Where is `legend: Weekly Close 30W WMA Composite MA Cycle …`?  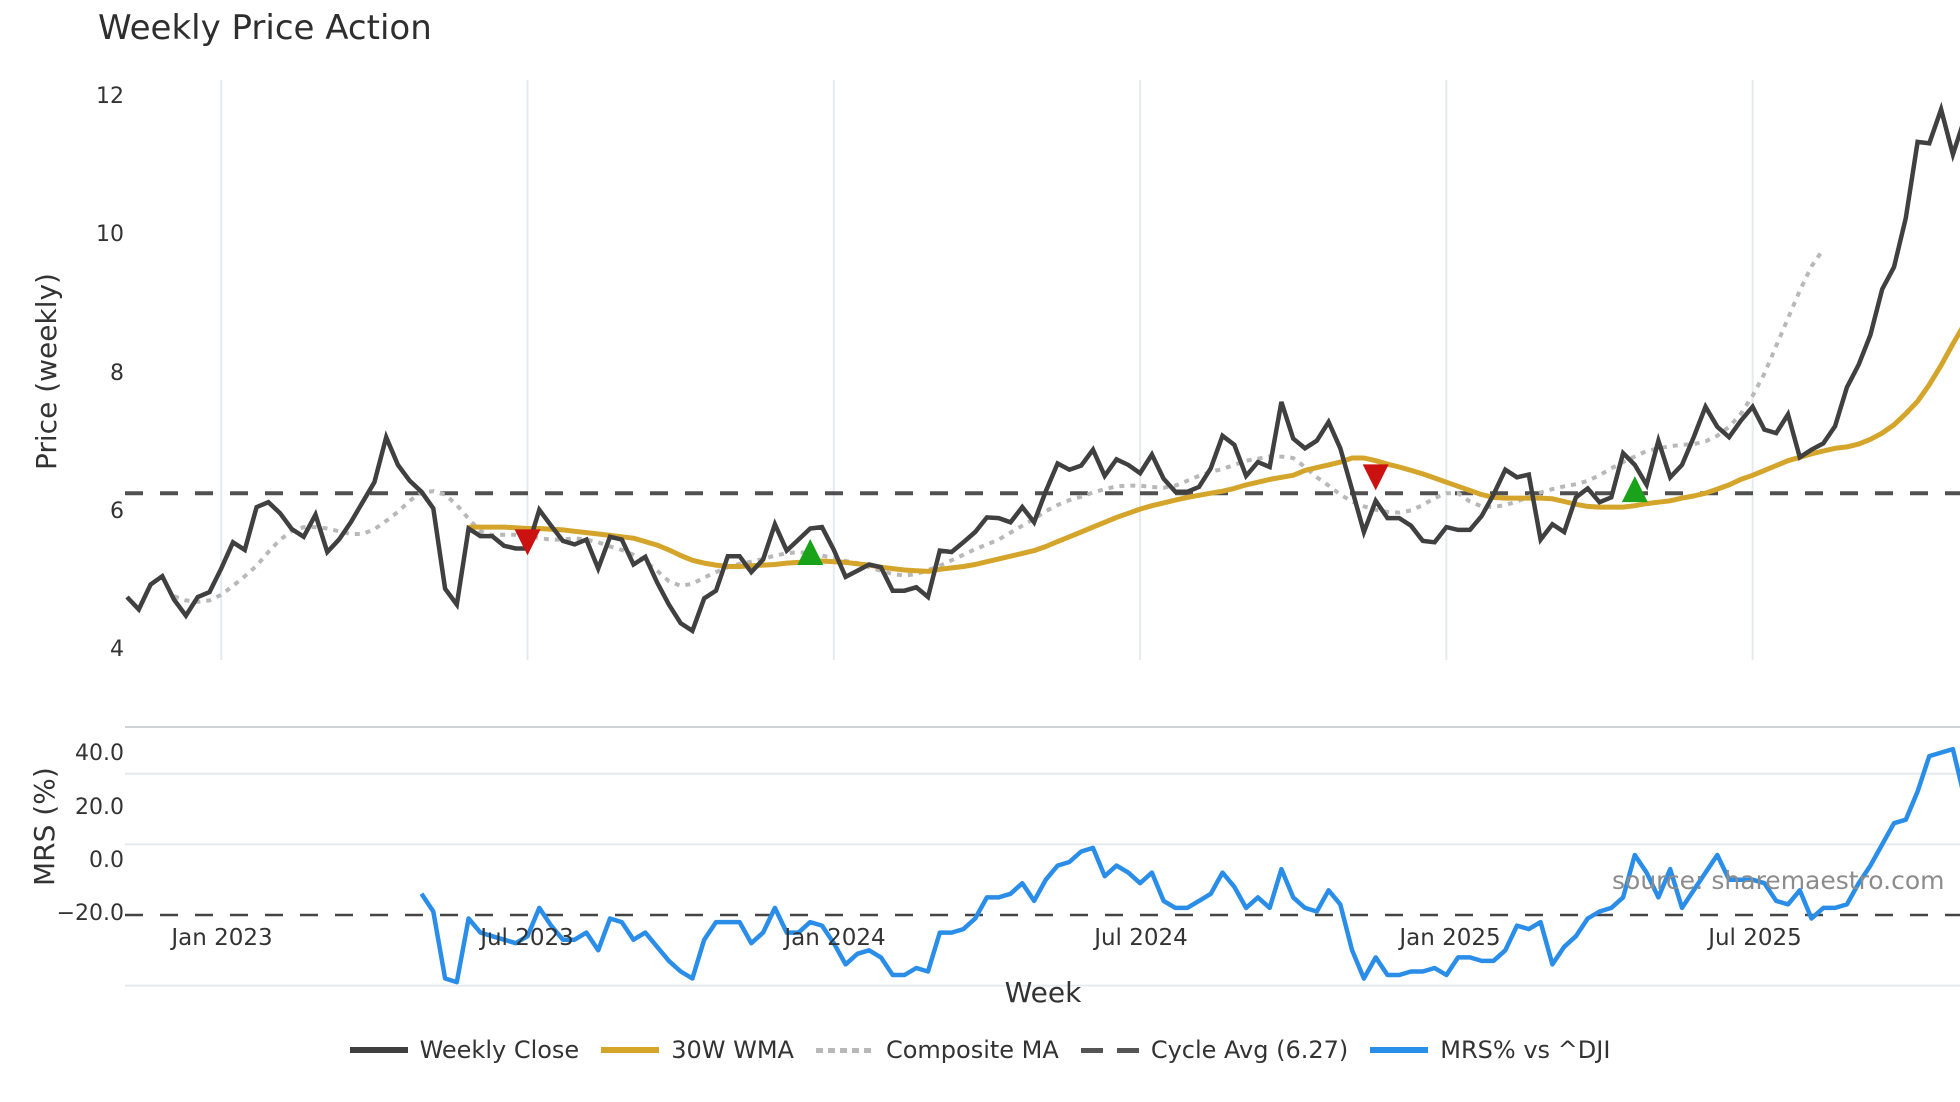
legend: Weekly Close 30W WMA Composite MA Cycle … is located at coordinates (980, 1050).